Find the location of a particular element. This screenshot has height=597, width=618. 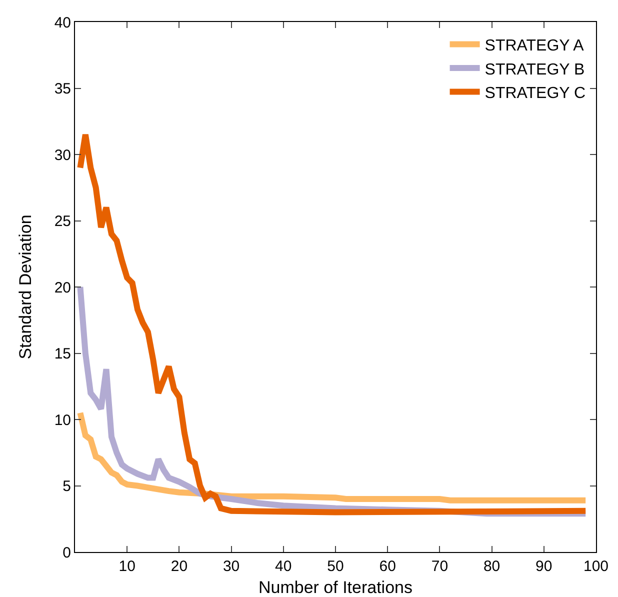

y-tick-label: 5 is located at coordinates (66, 486).